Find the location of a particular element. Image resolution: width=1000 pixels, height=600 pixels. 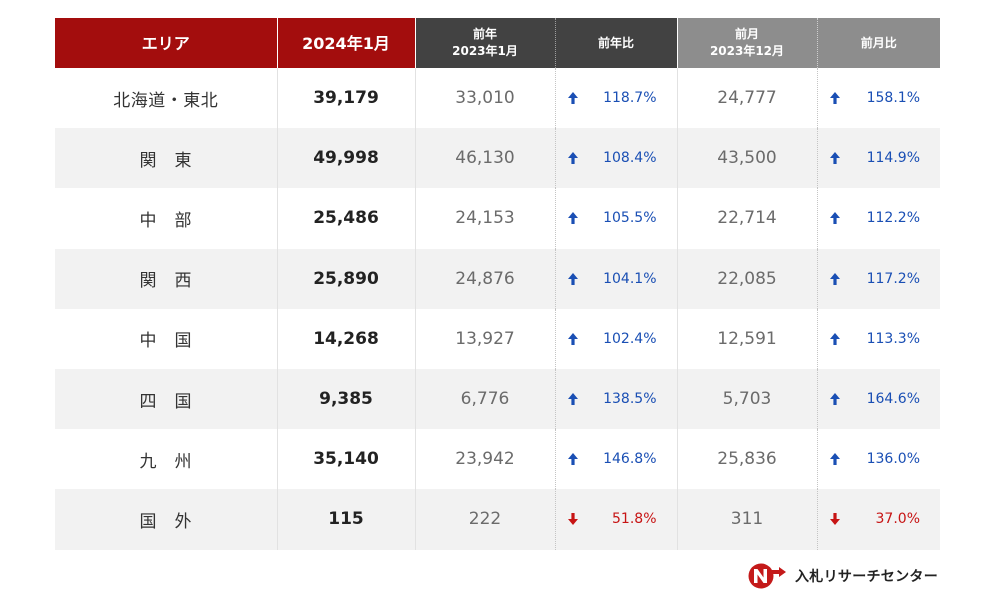

cell-prev-month: 25,836 is located at coordinates (747, 459).